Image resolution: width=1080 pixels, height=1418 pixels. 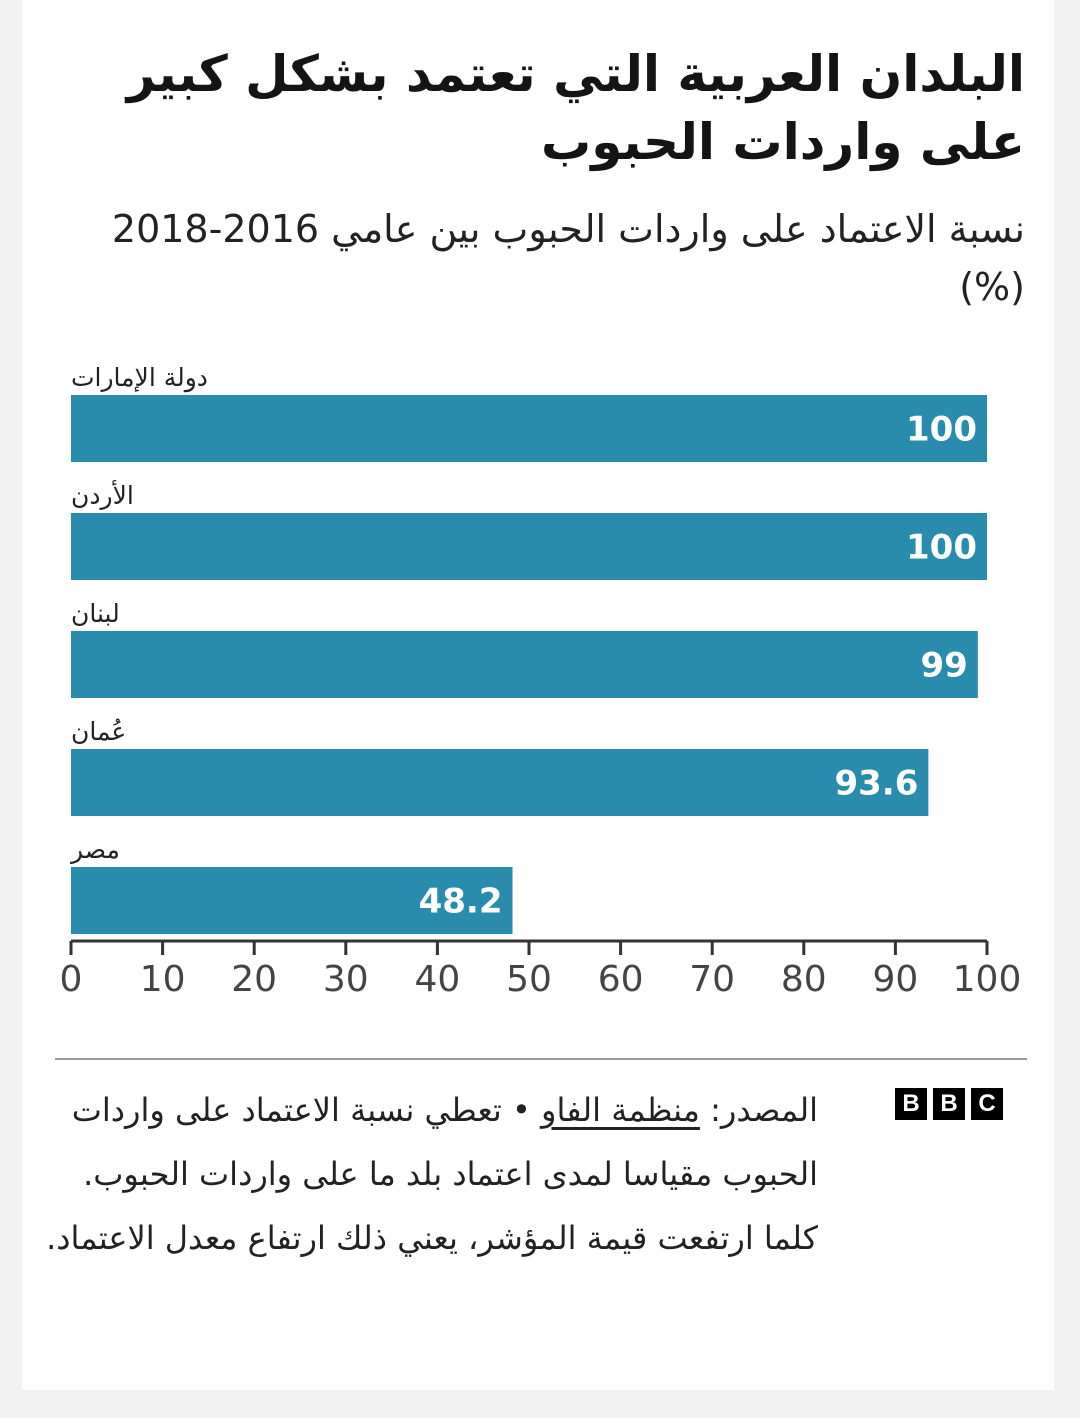 I want to click on category-label: الأردن, so click(x=102, y=494).